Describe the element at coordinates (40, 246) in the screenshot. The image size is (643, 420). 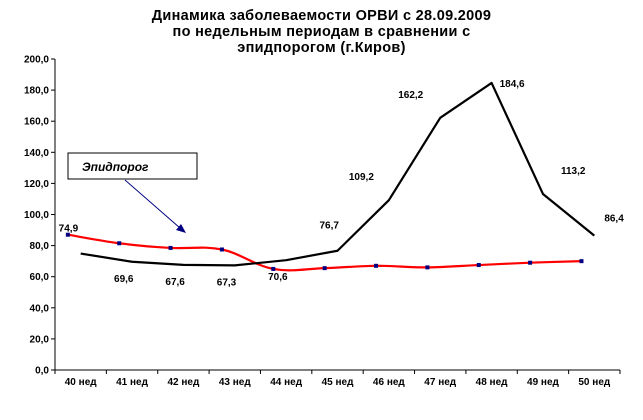
I see `y-tick-label: 80,0` at that location.